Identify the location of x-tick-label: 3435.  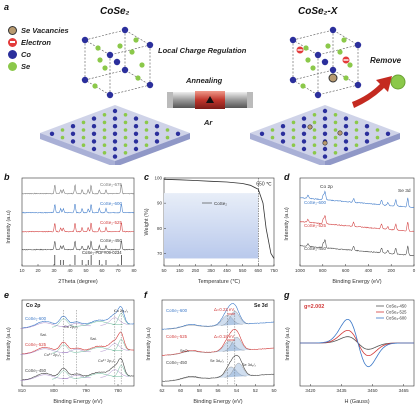
(341, 390).